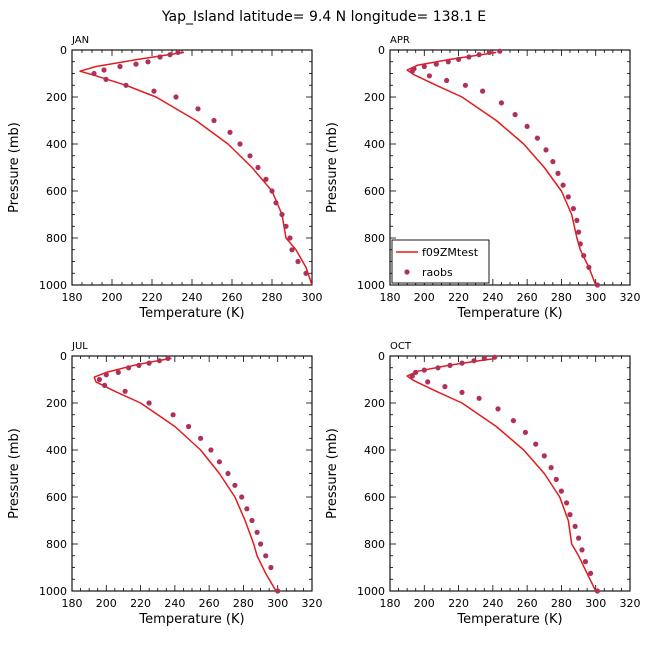  What do you see at coordinates (53, 591) in the screenshot?
I see `y-tick-label: 1000` at bounding box center [53, 591].